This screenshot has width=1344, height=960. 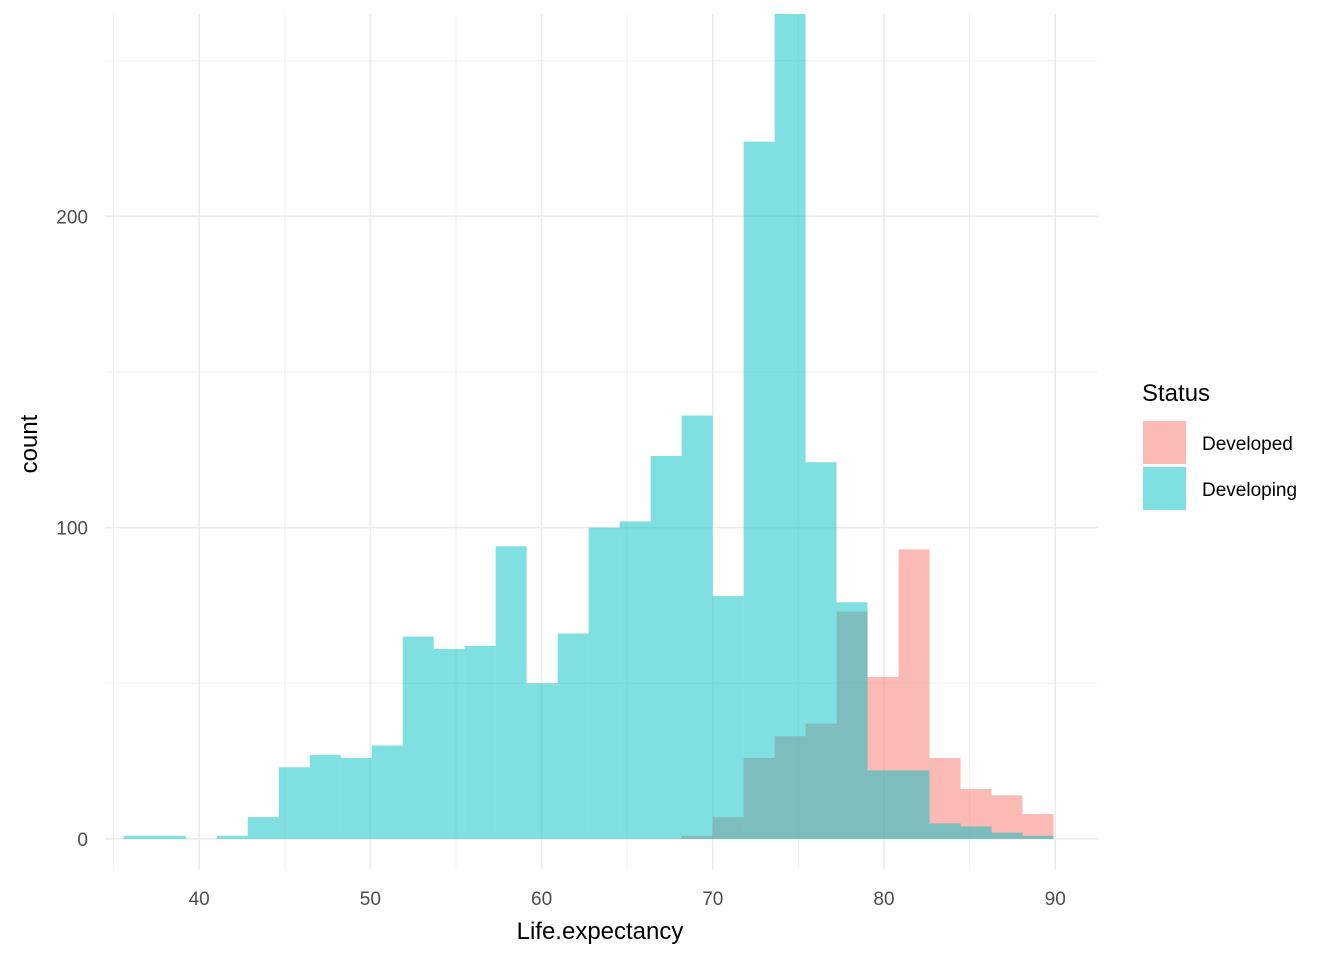 I want to click on legend-swatch-developed, so click(x=1164, y=442).